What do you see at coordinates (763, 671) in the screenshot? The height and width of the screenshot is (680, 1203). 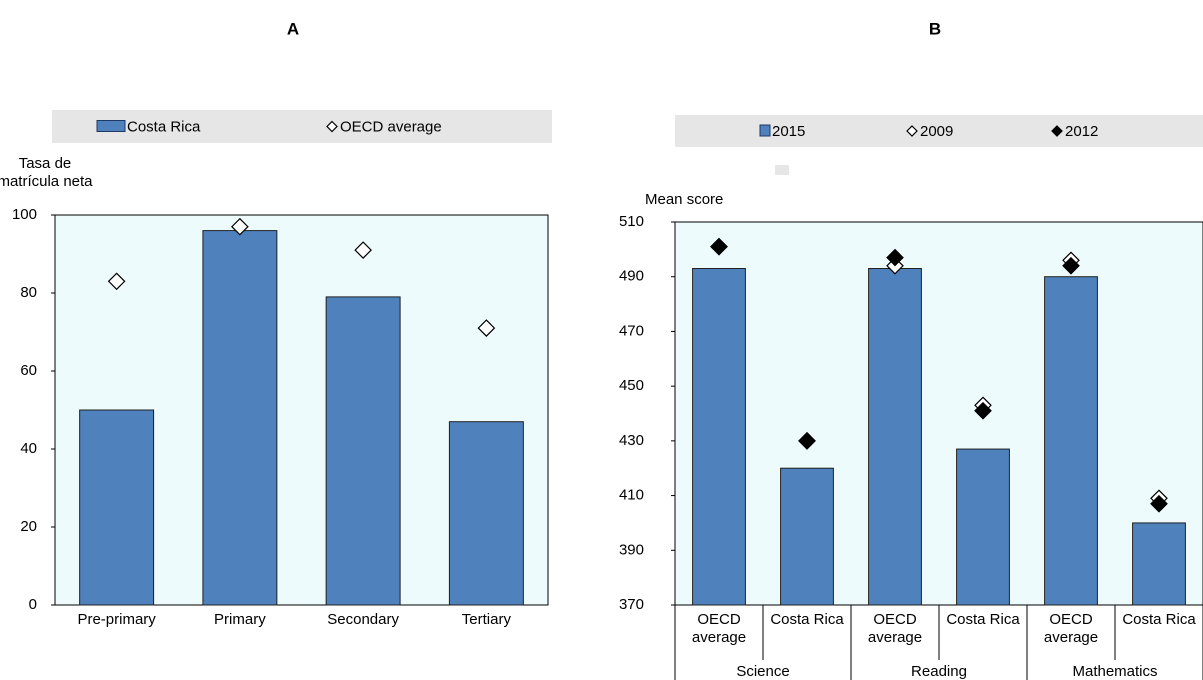 I see `group-label: Science` at bounding box center [763, 671].